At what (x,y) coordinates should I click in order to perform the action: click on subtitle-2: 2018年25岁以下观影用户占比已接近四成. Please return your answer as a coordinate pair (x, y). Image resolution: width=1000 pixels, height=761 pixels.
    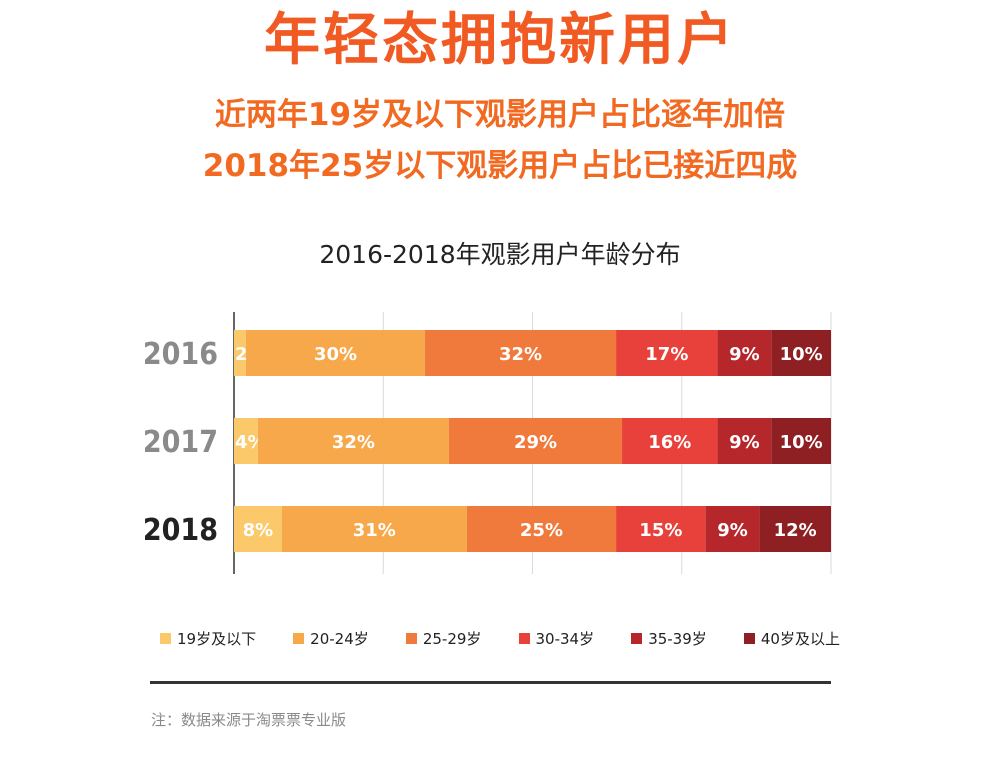
    Looking at the image, I should click on (500, 166).